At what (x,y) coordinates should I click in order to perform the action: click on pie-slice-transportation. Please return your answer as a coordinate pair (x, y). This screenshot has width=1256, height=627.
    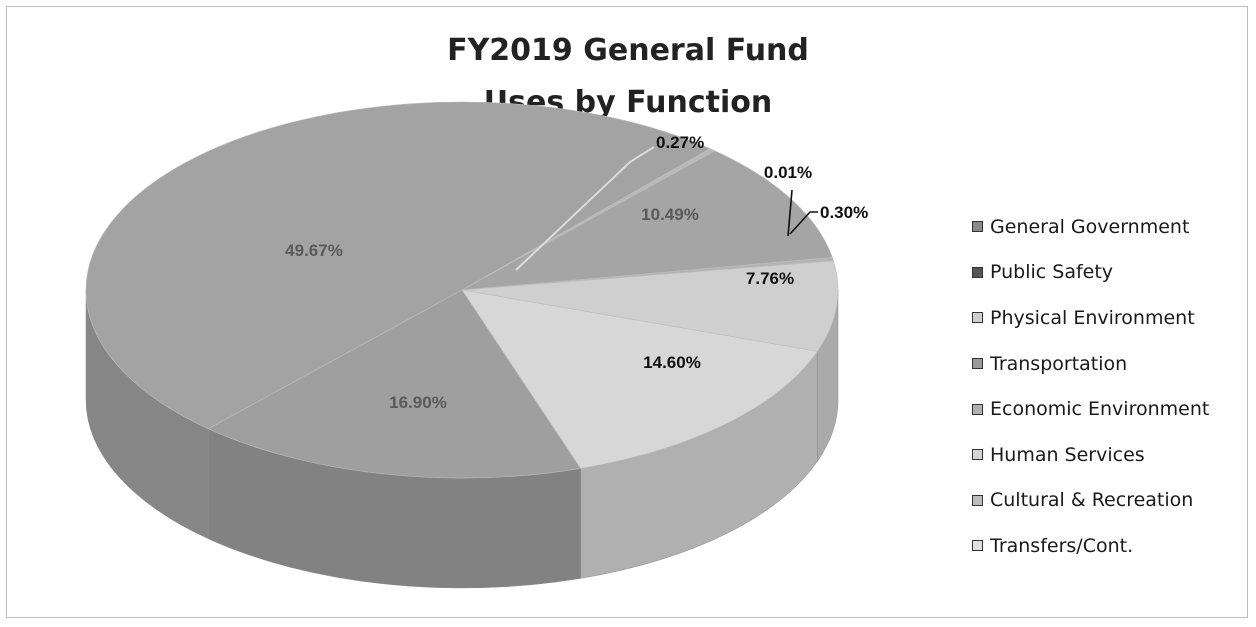
    Looking at the image, I should click on (394, 384).